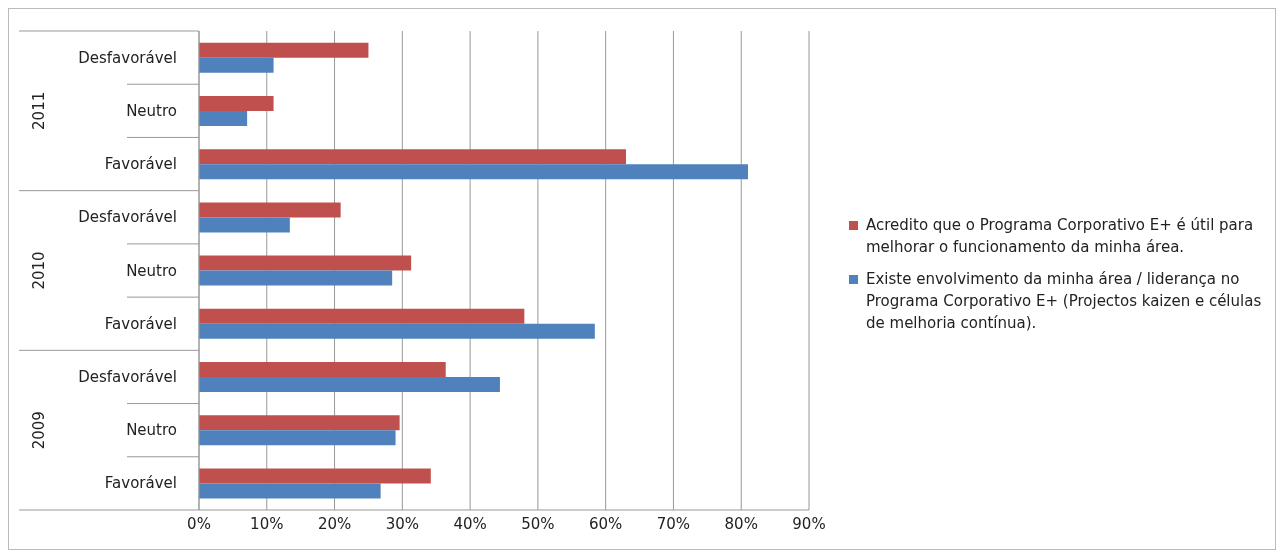 Image resolution: width=1284 pixels, height=560 pixels. I want to click on x-tick-label: 50%, so click(538, 523).